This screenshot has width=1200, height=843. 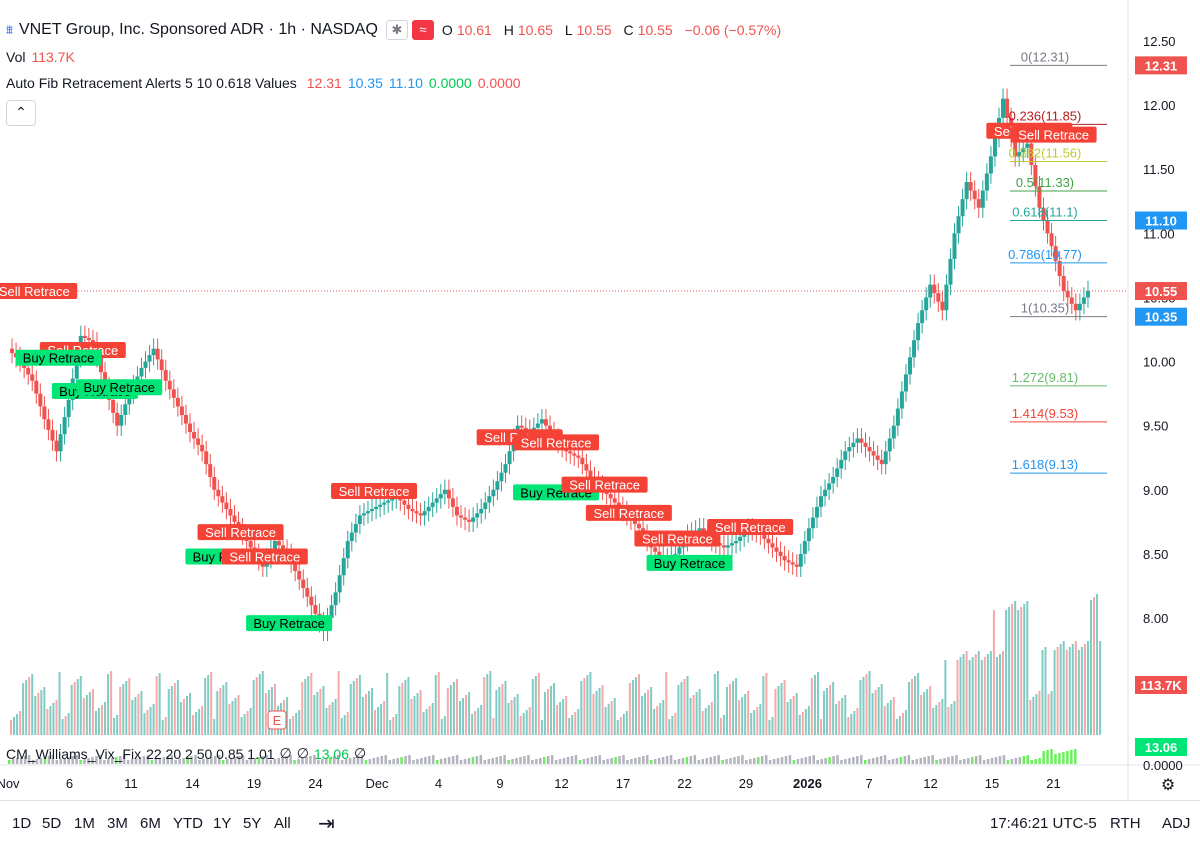 What do you see at coordinates (22, 823) in the screenshot?
I see `range-1d-button: 1D` at bounding box center [22, 823].